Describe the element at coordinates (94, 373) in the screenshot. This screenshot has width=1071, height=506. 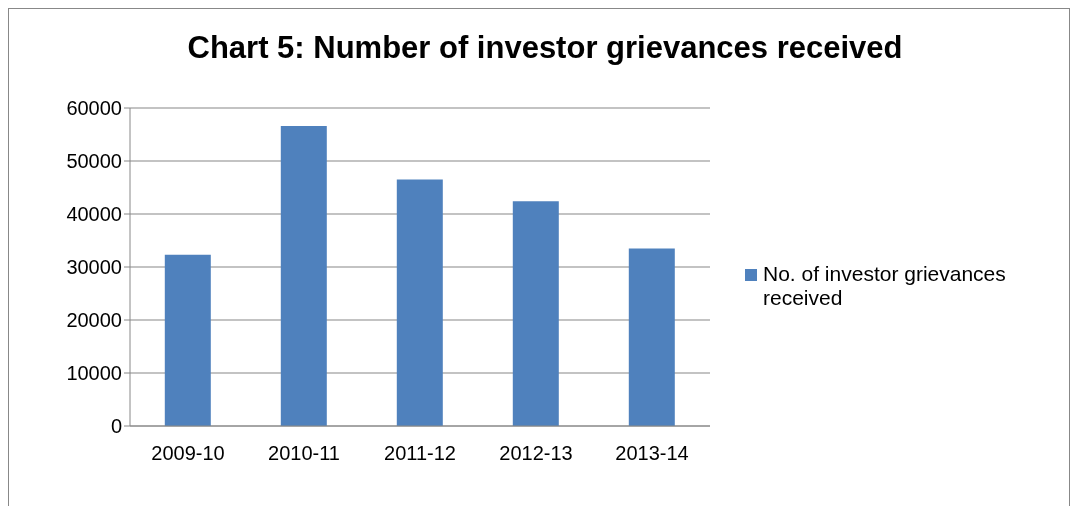
I see `y-tick-label: 10000` at that location.